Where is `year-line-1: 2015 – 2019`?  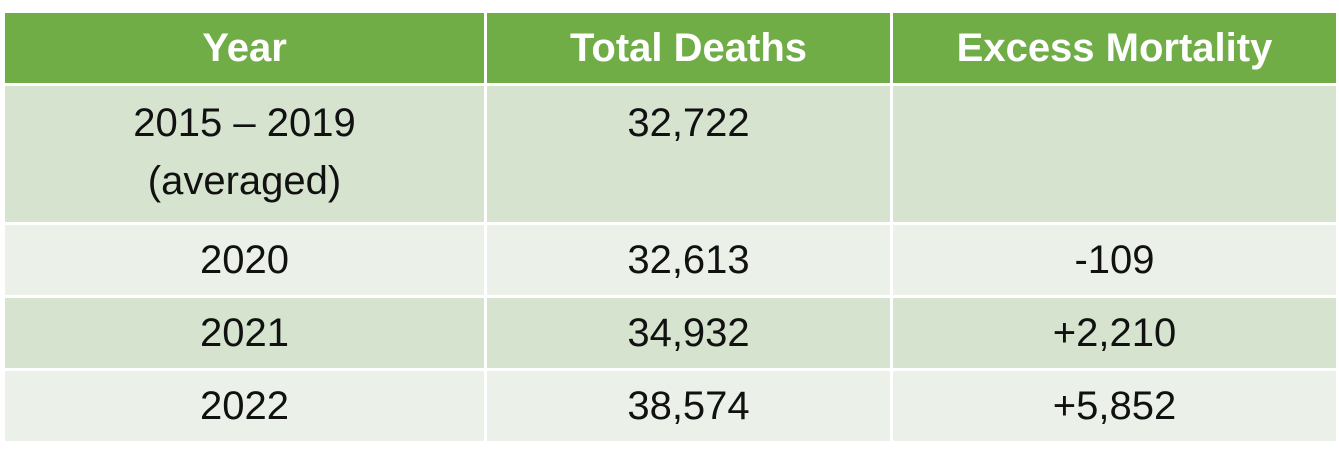
year-line-1: 2015 – 2019 is located at coordinates (244, 123).